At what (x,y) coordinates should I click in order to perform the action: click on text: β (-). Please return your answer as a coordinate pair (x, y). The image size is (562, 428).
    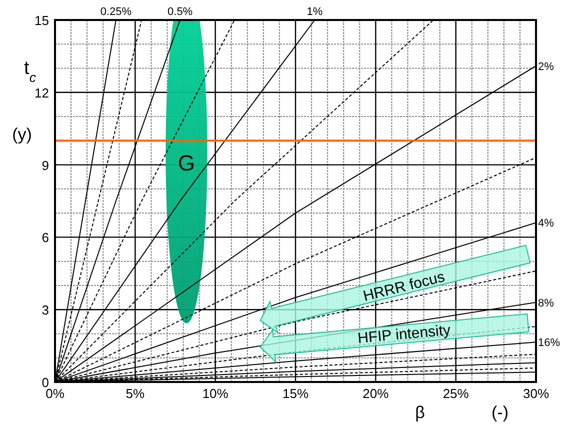
    Looking at the image, I should click on (461, 412).